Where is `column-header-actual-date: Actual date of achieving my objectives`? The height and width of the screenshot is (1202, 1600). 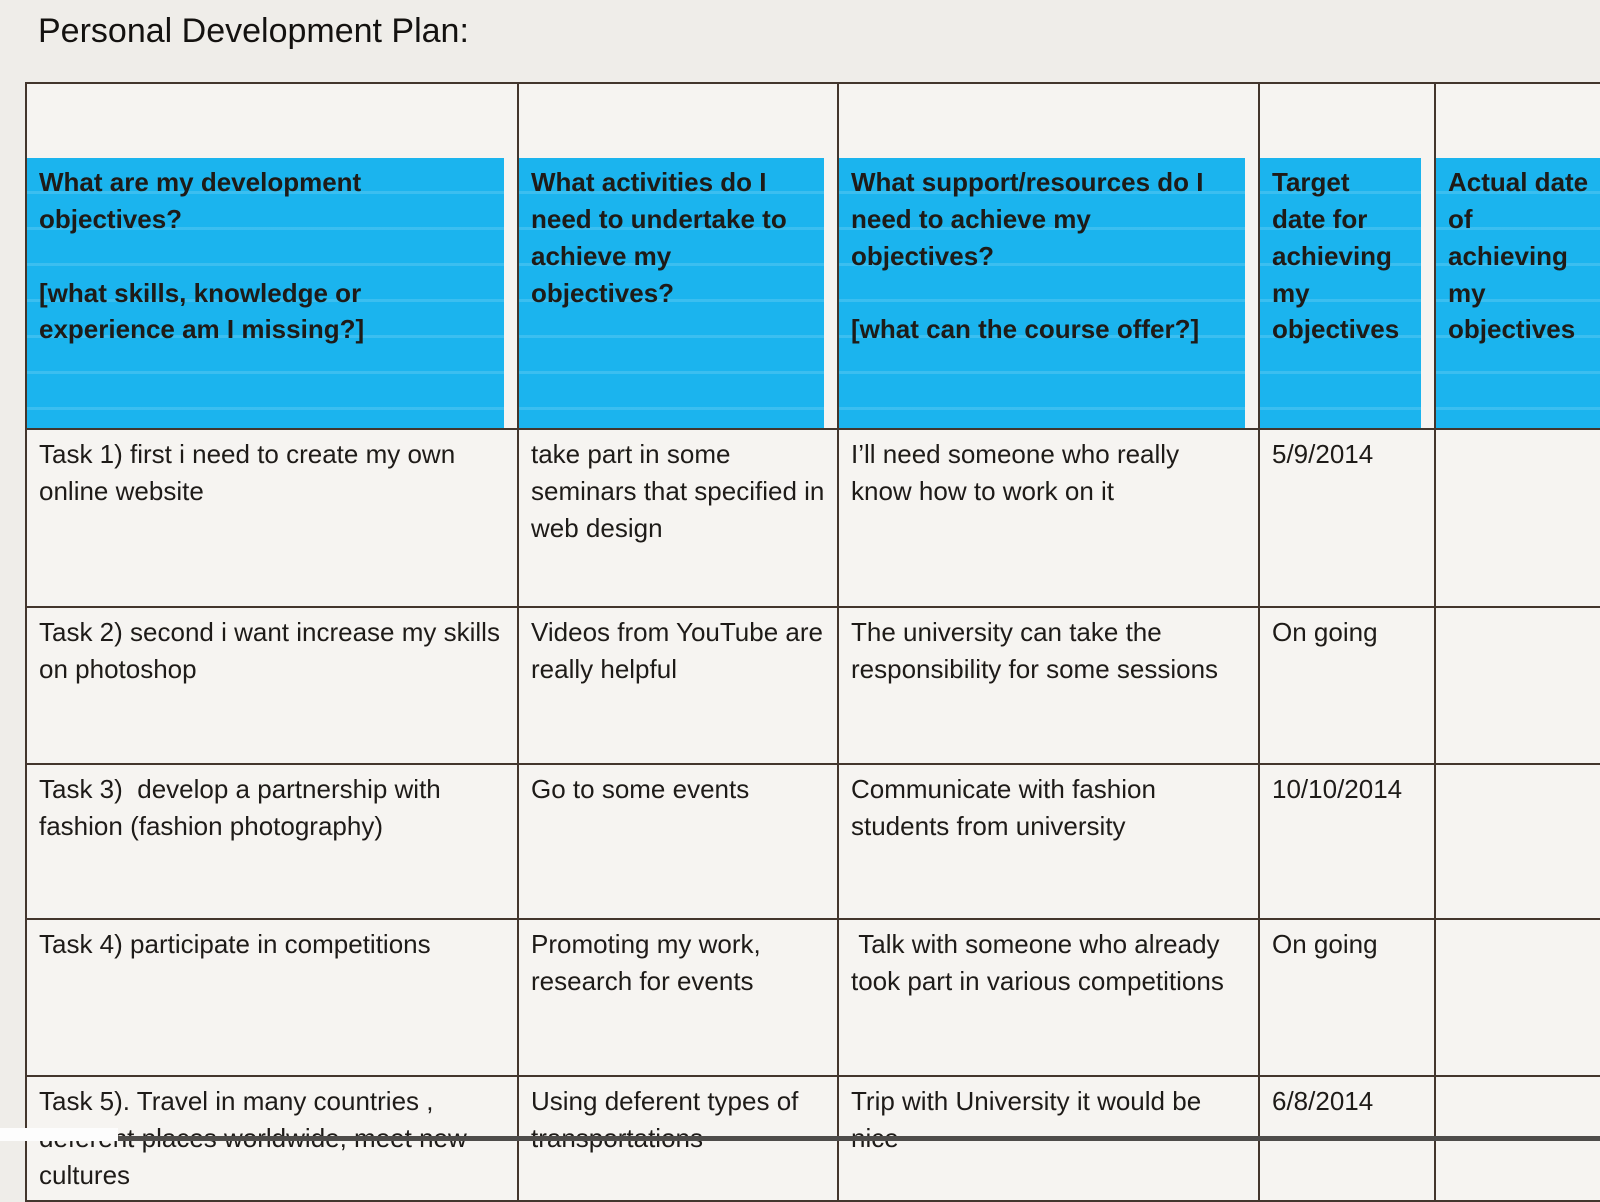
column-header-actual-date: Actual date of achieving my objectives is located at coordinates (1517, 256).